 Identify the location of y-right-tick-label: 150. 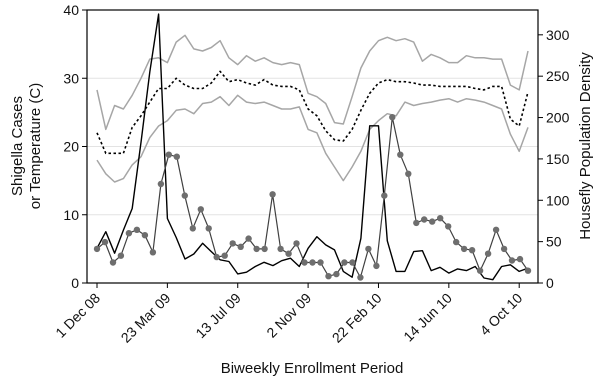
(558, 159).